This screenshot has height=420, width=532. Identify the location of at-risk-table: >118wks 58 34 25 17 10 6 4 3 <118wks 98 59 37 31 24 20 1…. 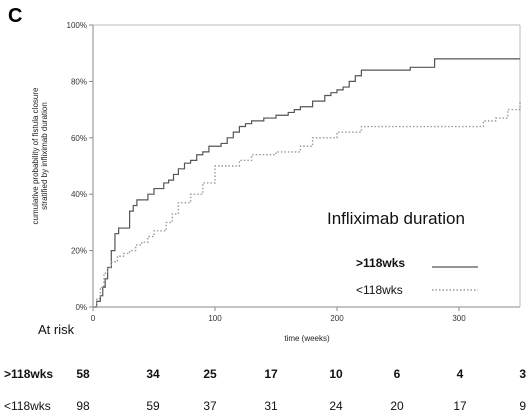
(265, 390).